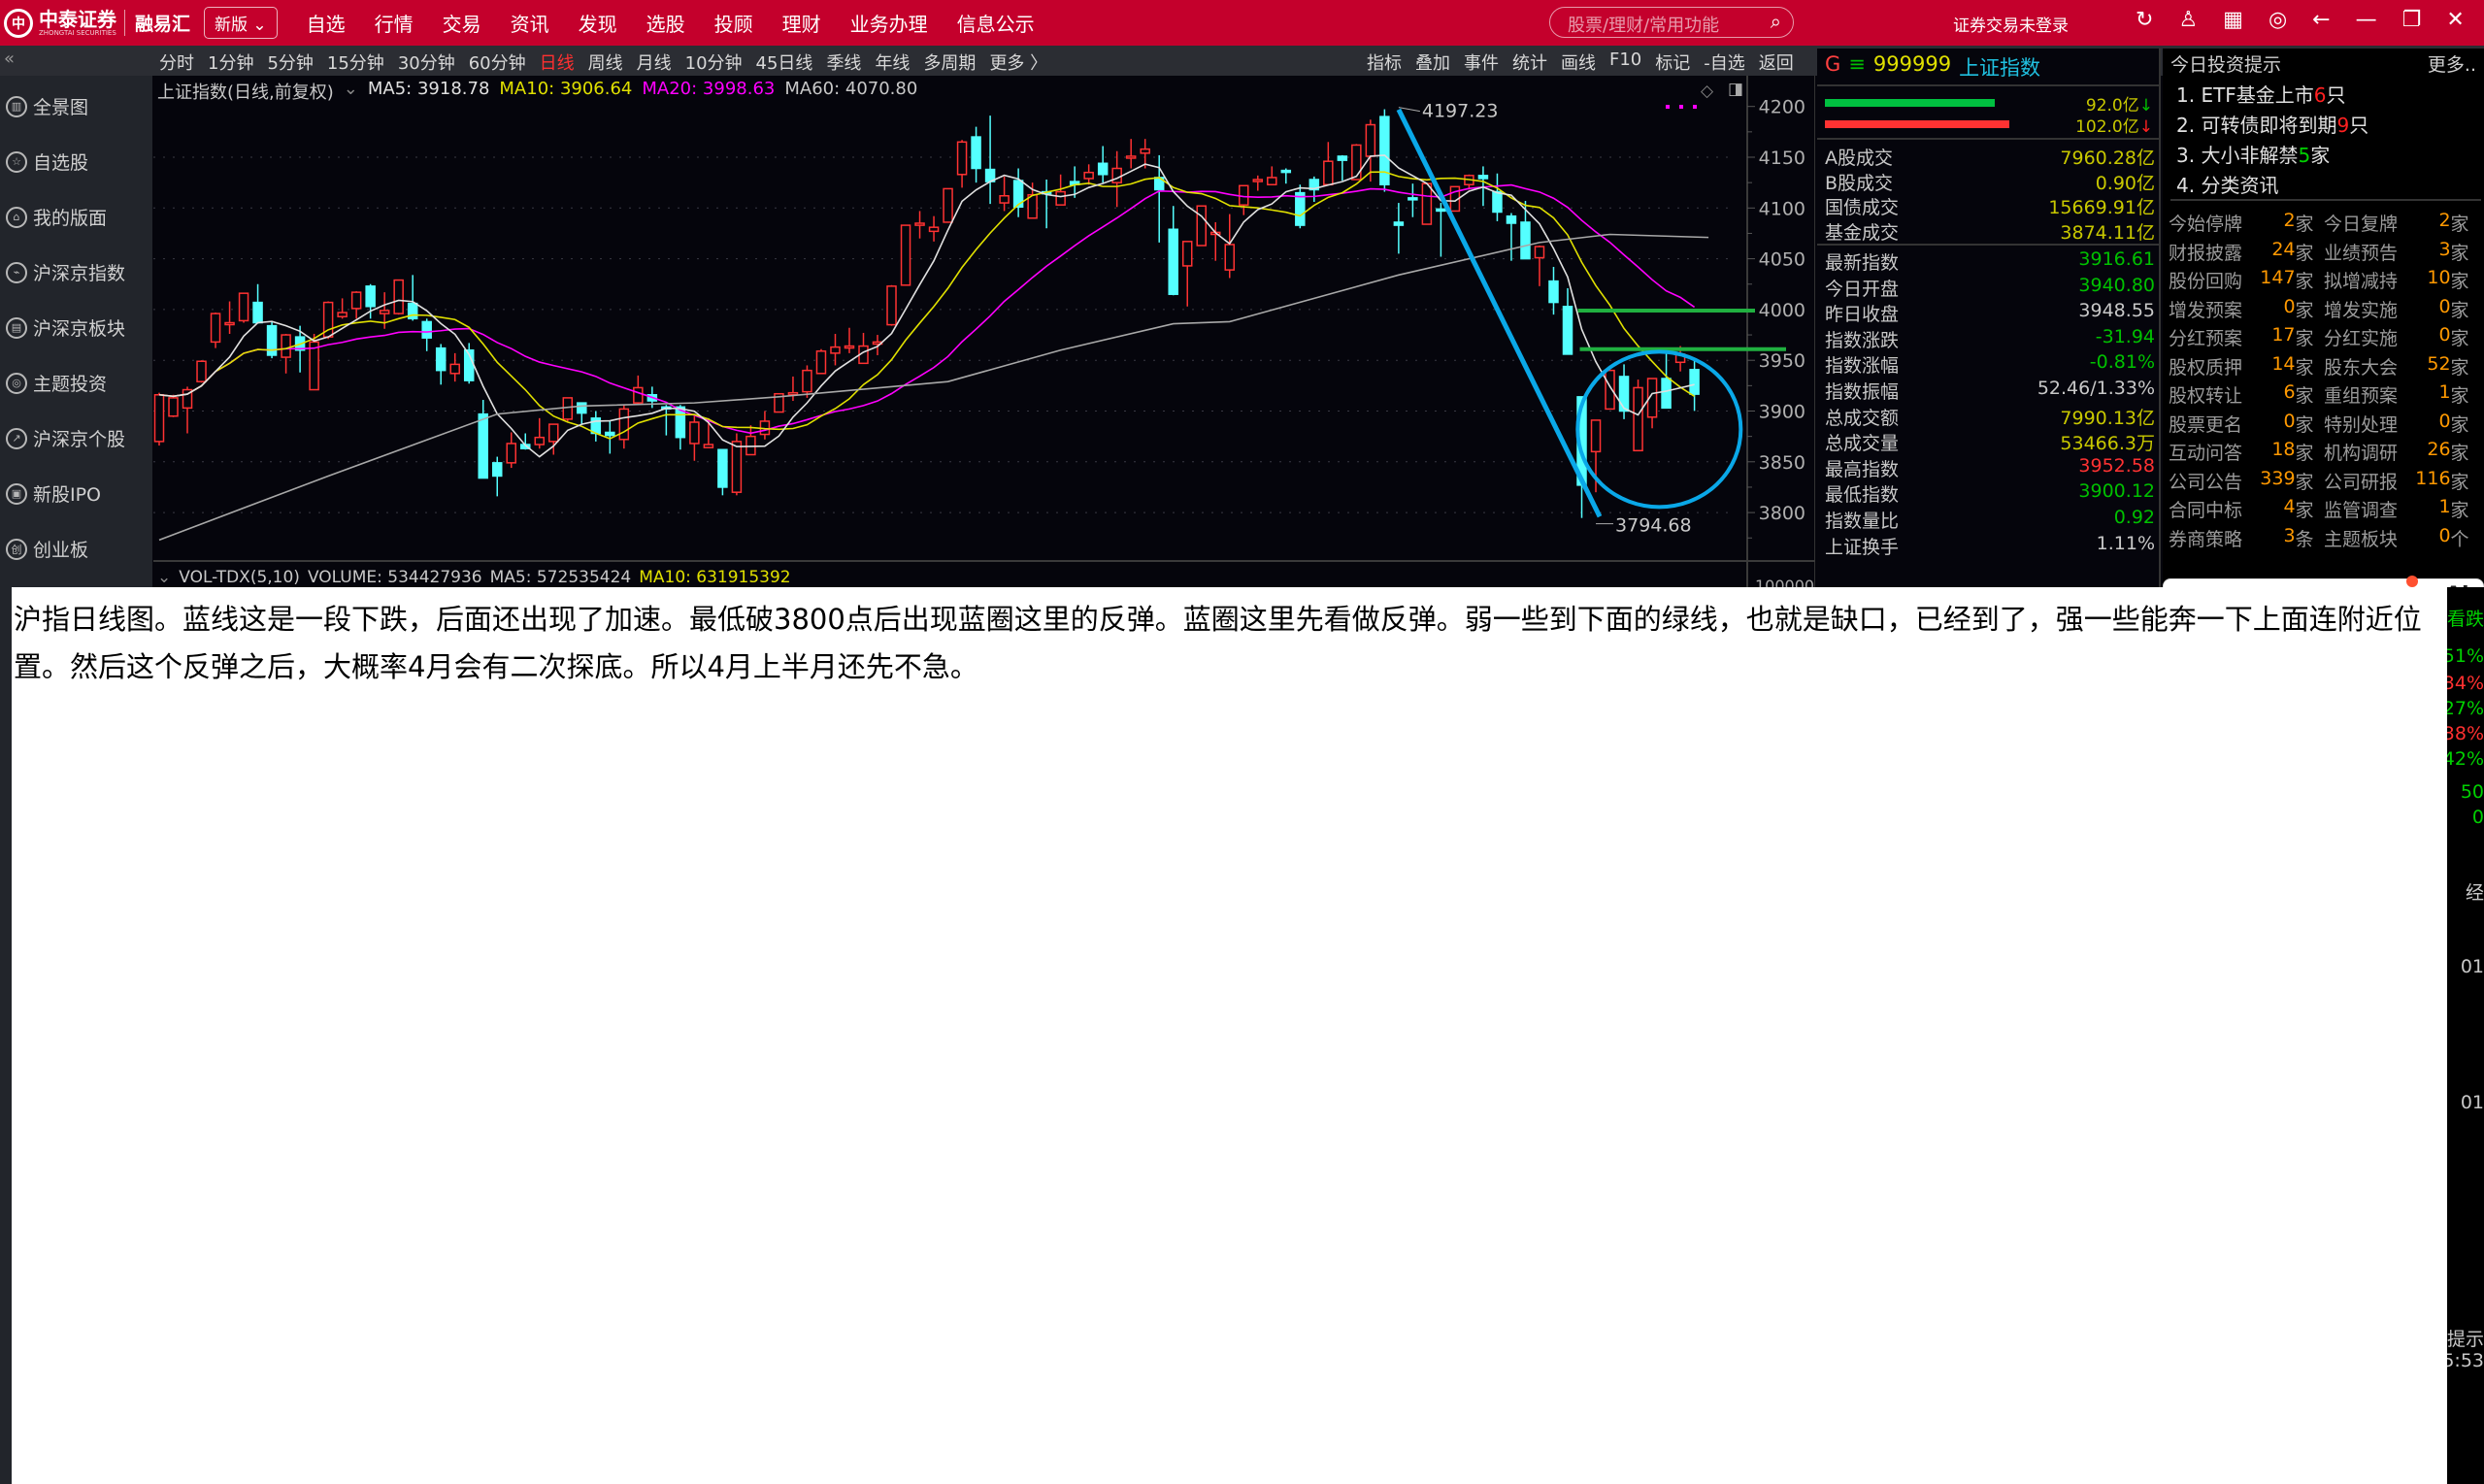 The width and height of the screenshot is (2484, 1484). I want to click on period-tab: 5分钟, so click(290, 63).